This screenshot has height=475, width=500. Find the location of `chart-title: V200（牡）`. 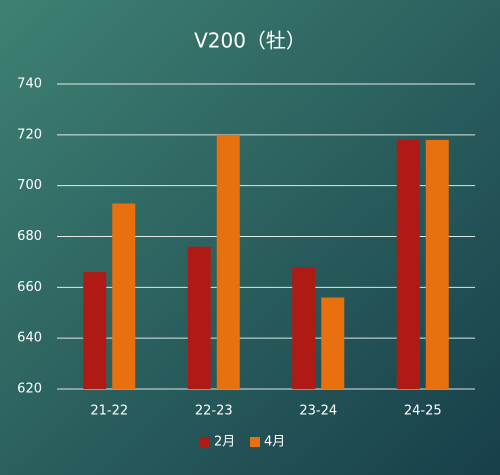

chart-title: V200（牡） is located at coordinates (250, 41).